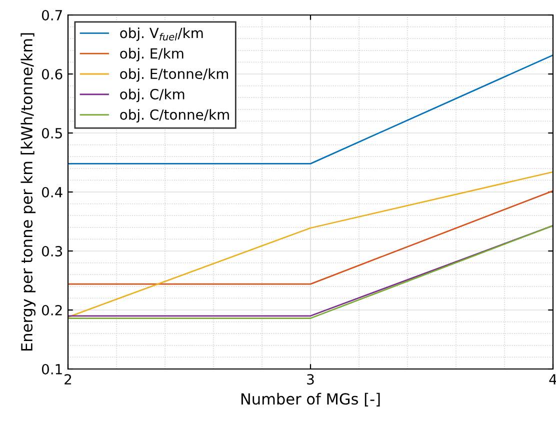 This screenshot has height=424, width=556. I want to click on y-tick-label: 0.3, so click(52, 251).